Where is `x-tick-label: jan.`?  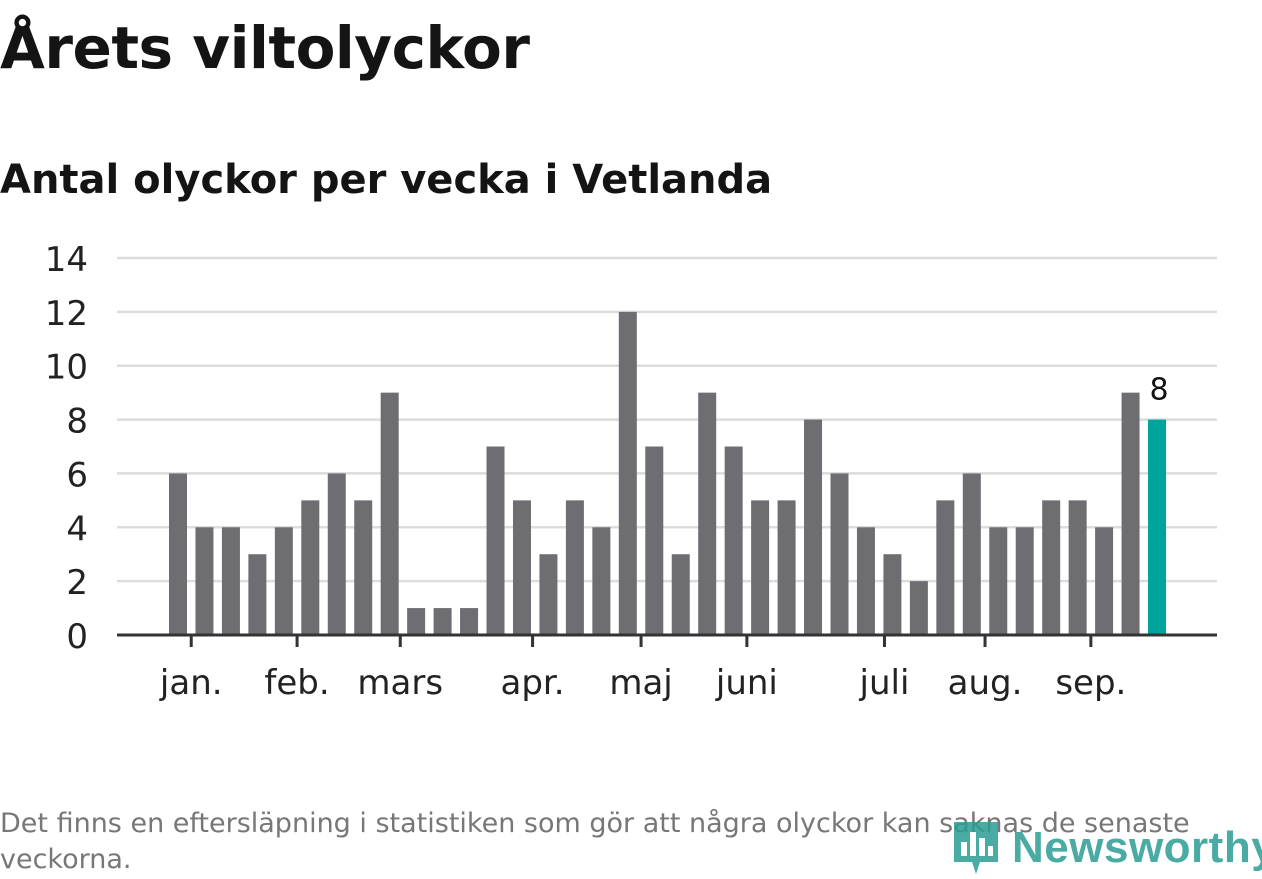
x-tick-label: jan. is located at coordinates (191, 683).